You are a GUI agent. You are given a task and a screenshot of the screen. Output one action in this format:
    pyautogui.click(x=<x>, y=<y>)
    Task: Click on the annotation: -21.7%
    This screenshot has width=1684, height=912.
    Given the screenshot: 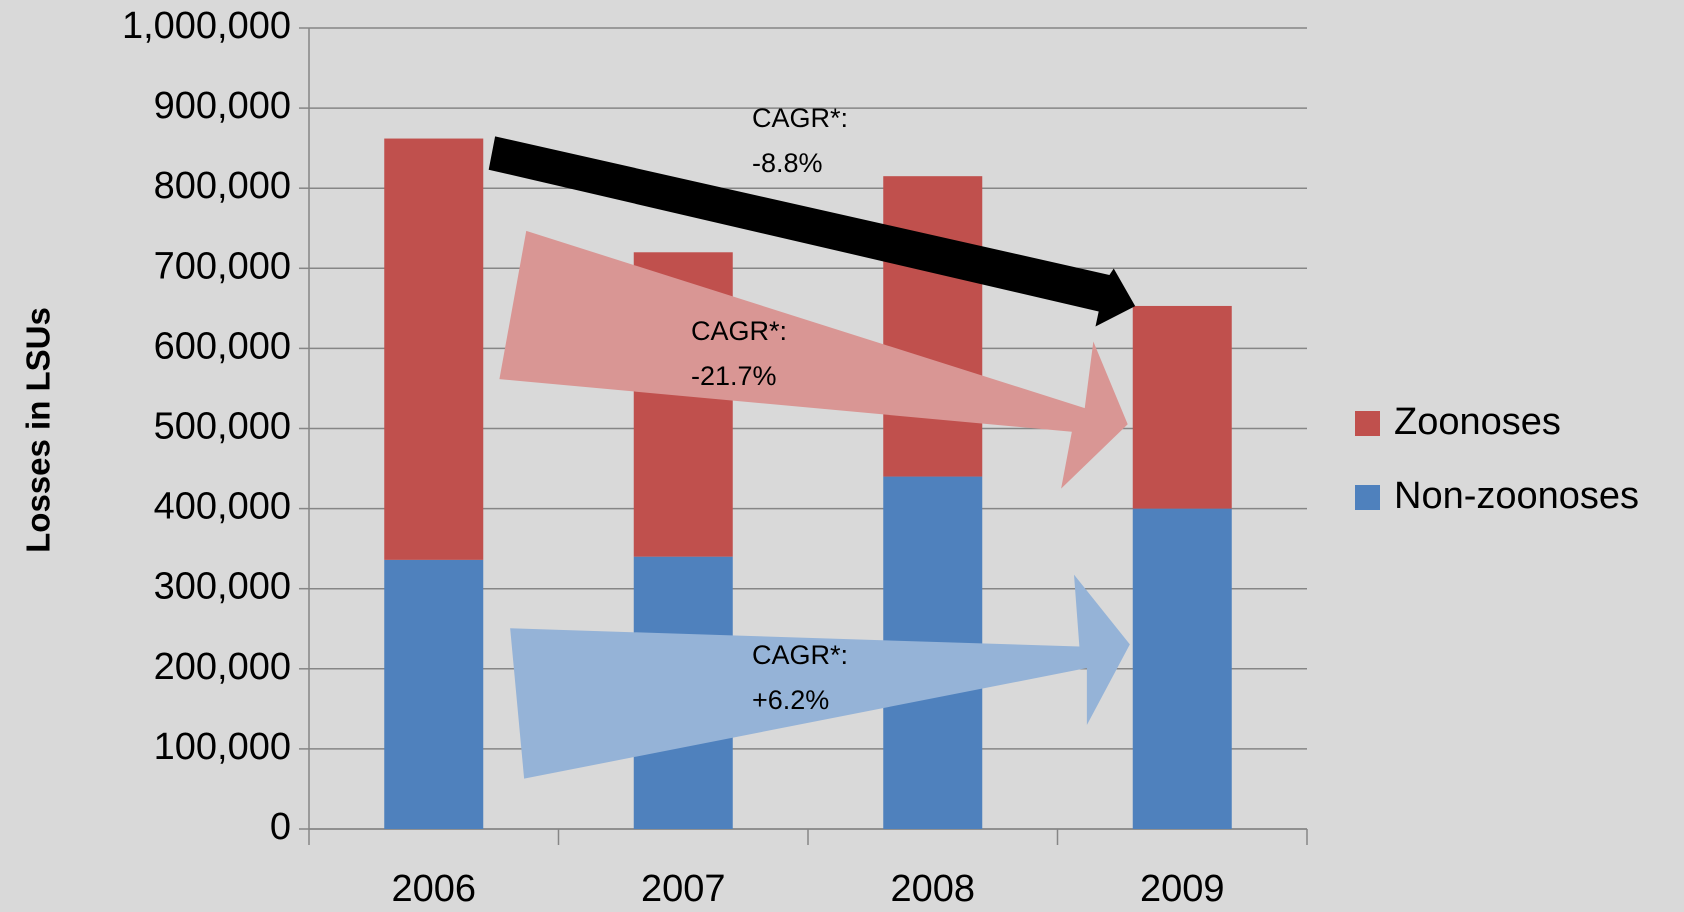 What is the action you would take?
    pyautogui.click(x=734, y=376)
    